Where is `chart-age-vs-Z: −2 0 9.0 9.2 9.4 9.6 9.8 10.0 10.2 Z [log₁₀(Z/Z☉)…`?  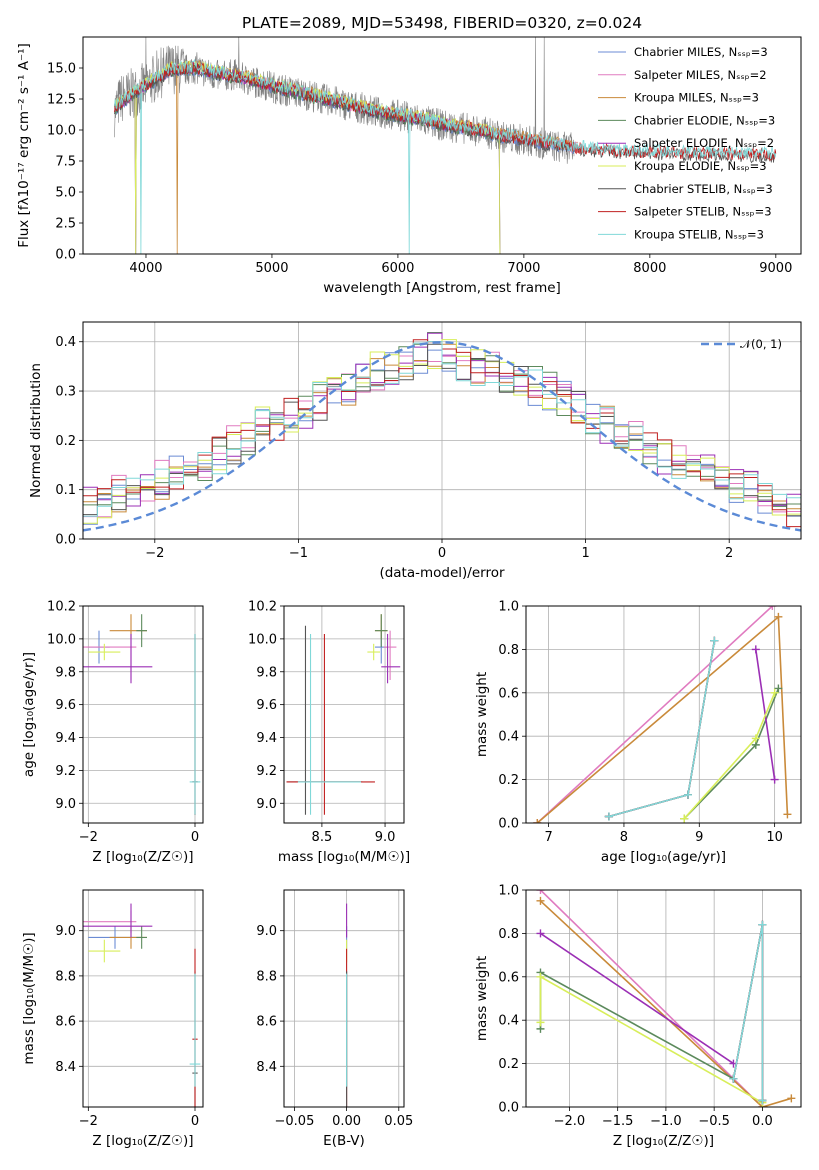 chart-age-vs-Z: −2 0 9.0 9.2 9.4 9.6 9.8 10.0 10.2 Z [log₁₀(Z/Z☉)… is located at coordinates (112, 732).